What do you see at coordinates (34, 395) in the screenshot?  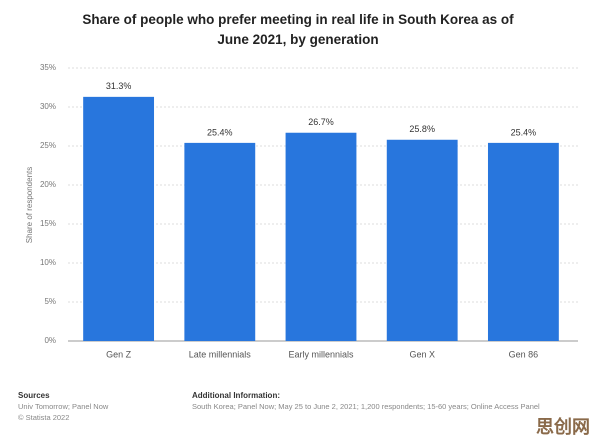 I see `sources-heading: Sources` at bounding box center [34, 395].